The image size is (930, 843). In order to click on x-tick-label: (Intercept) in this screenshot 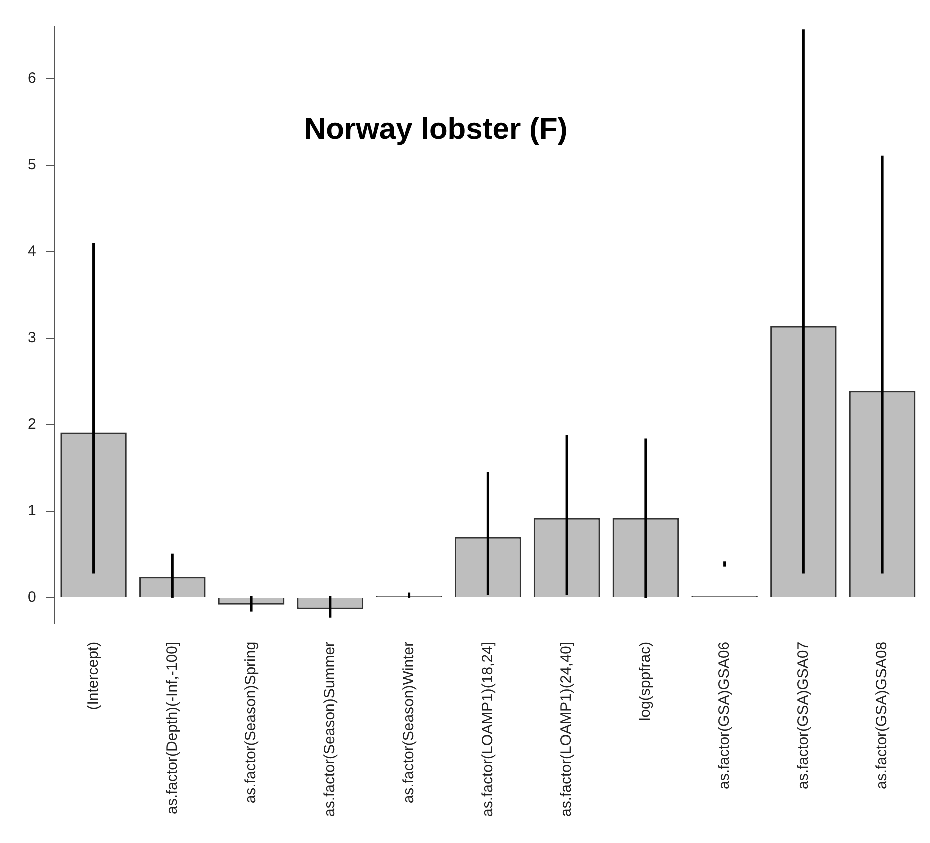, I will do `click(93, 676)`.